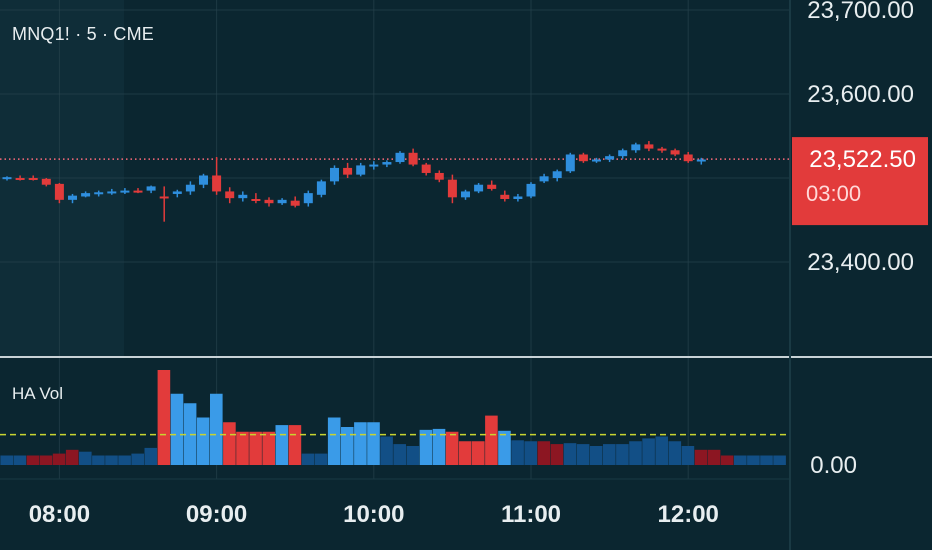 The width and height of the screenshot is (932, 550). What do you see at coordinates (860, 181) in the screenshot?
I see `current-price-badge` at bounding box center [860, 181].